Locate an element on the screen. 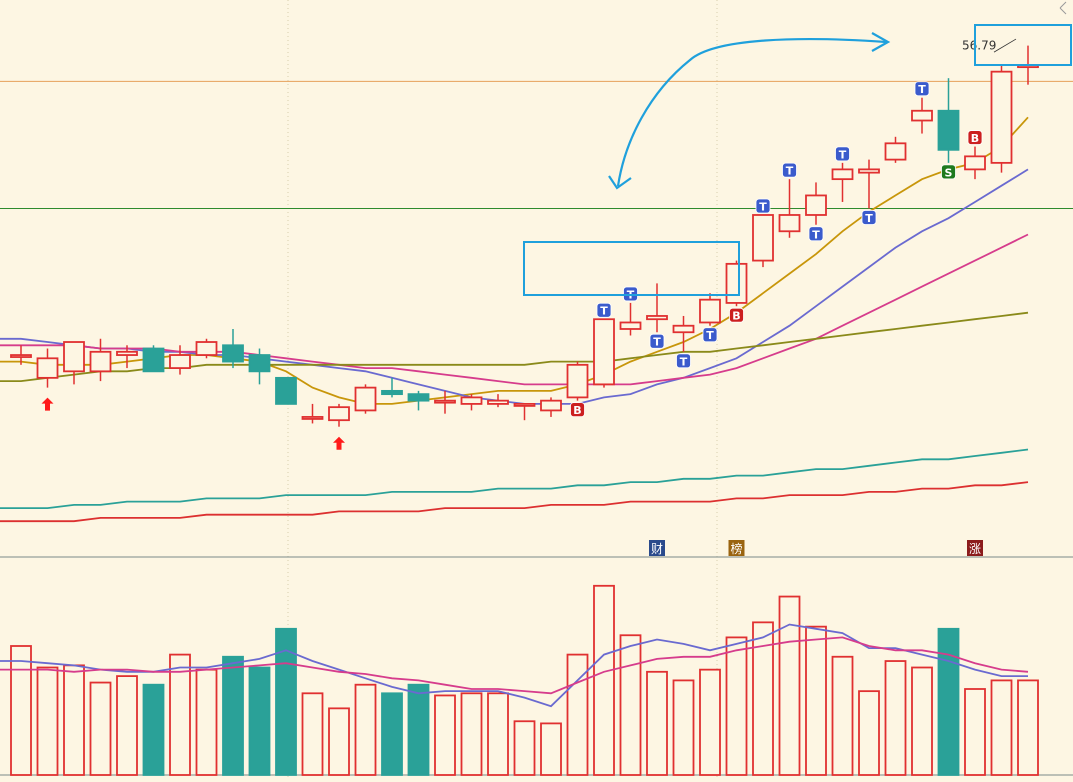 Image resolution: width=1073 pixels, height=782 pixels. signal-badge-letter-12: T is located at coordinates (843, 154).